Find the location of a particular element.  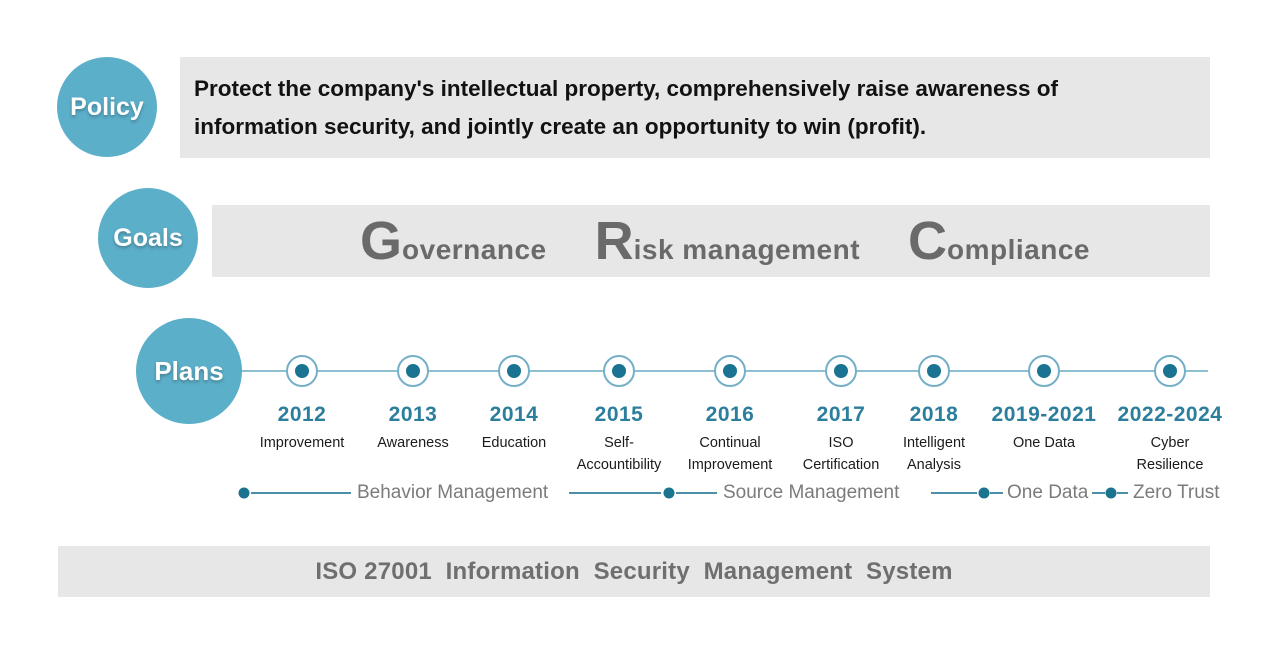

timeline-marker-2016 is located at coordinates (730, 371).